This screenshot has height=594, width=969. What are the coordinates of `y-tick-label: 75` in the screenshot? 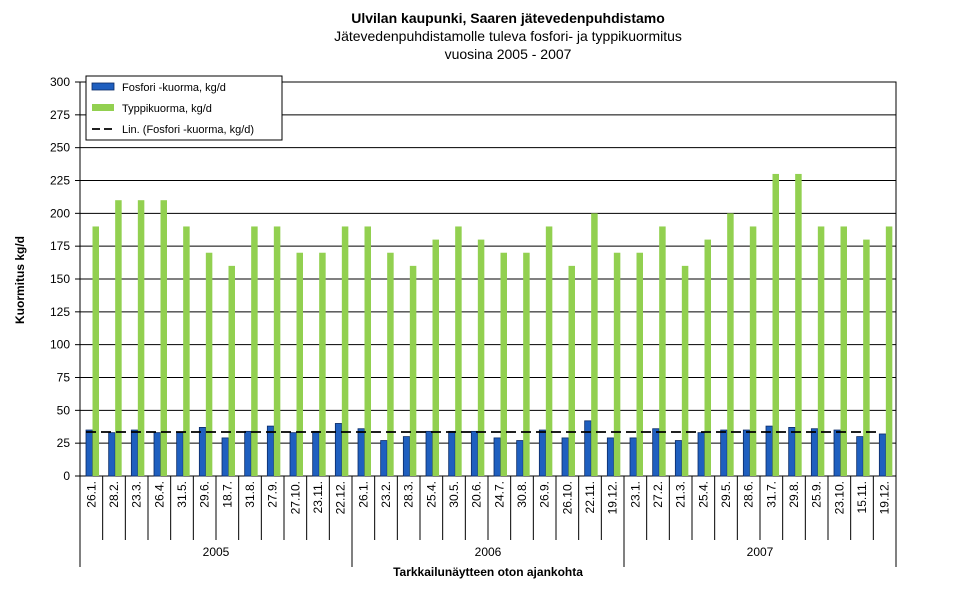 It's located at (64, 378).